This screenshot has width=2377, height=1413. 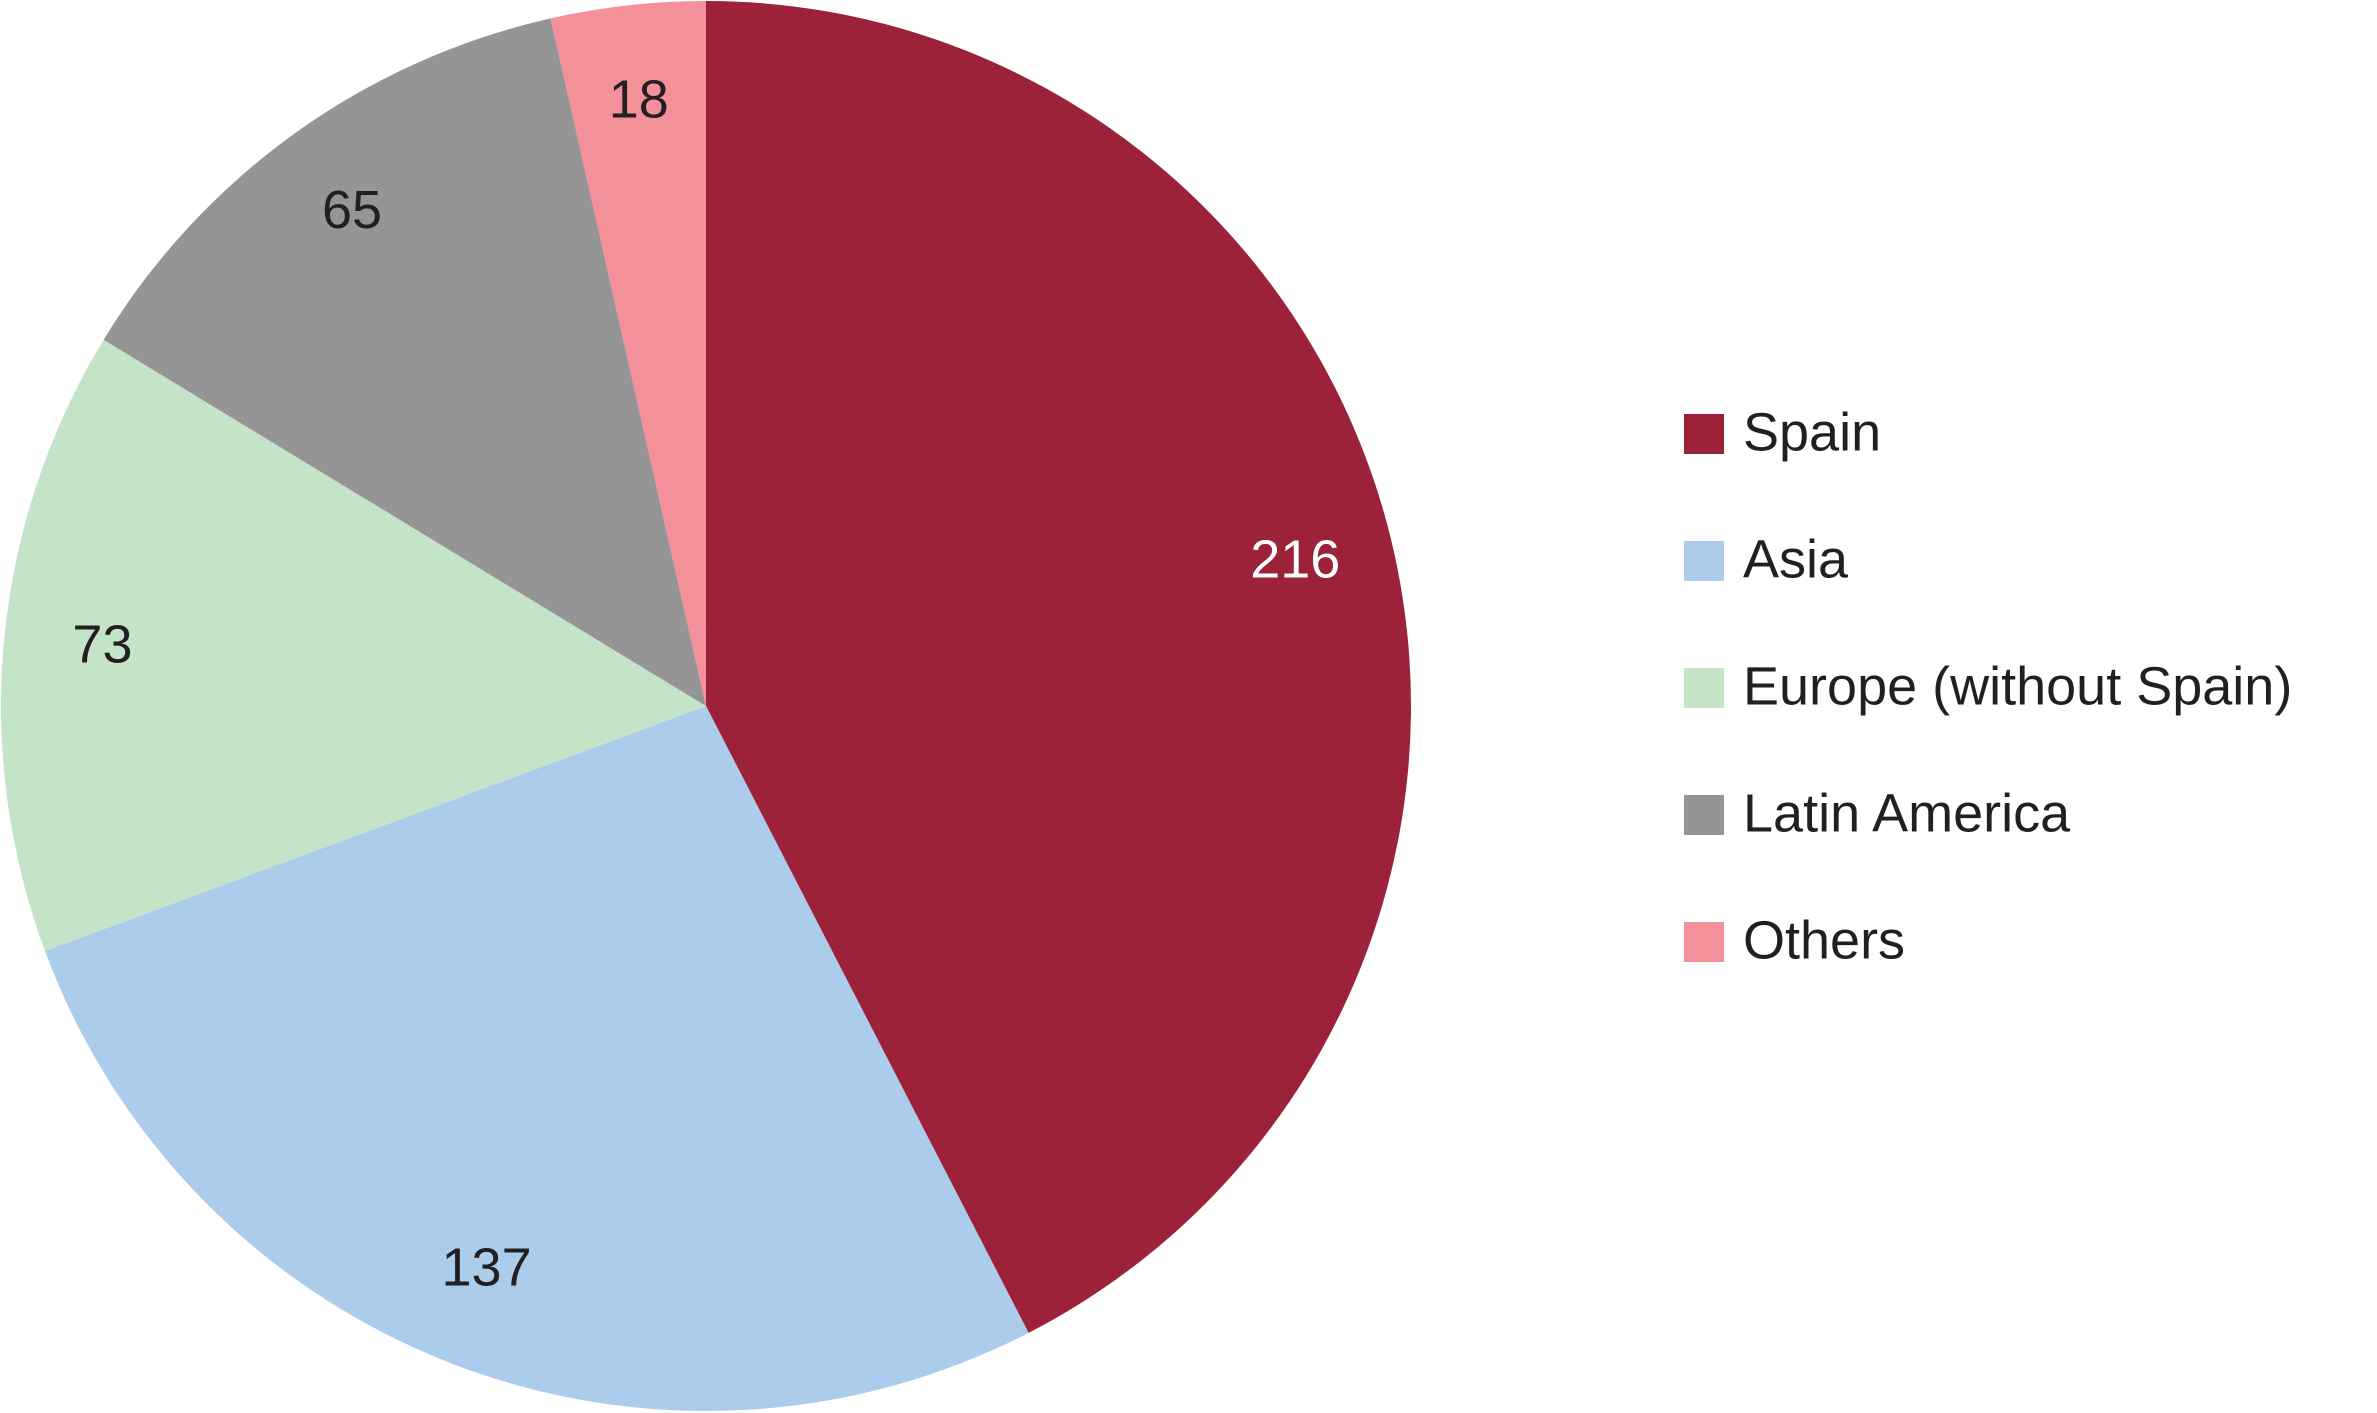 What do you see at coordinates (352, 210) in the screenshot?
I see `data-label: 65` at bounding box center [352, 210].